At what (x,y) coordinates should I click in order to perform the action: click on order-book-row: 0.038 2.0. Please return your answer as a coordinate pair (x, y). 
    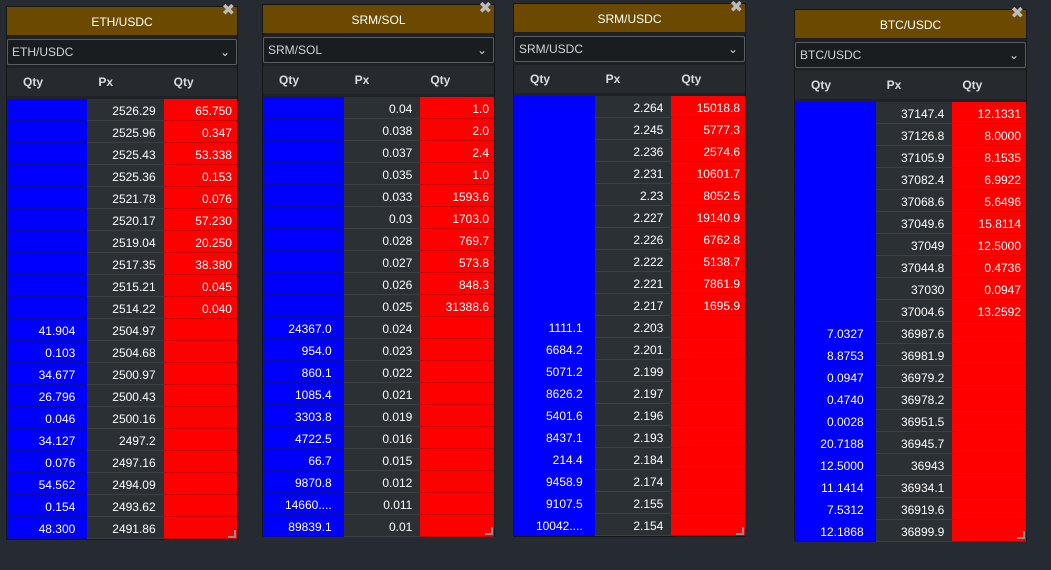
    Looking at the image, I should click on (379, 130).